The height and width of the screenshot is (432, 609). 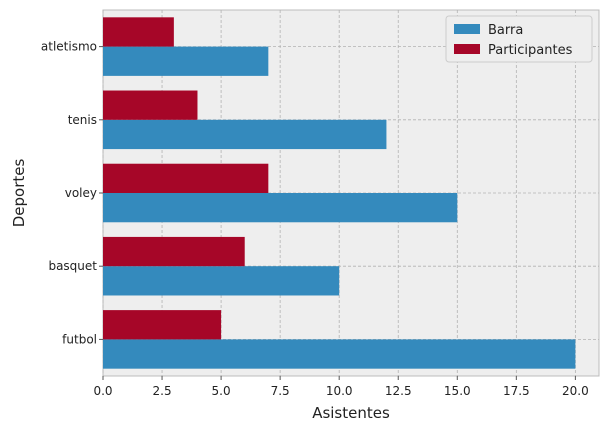 What do you see at coordinates (138, 32) in the screenshot?
I see `bar-participantes-atletismo` at bounding box center [138, 32].